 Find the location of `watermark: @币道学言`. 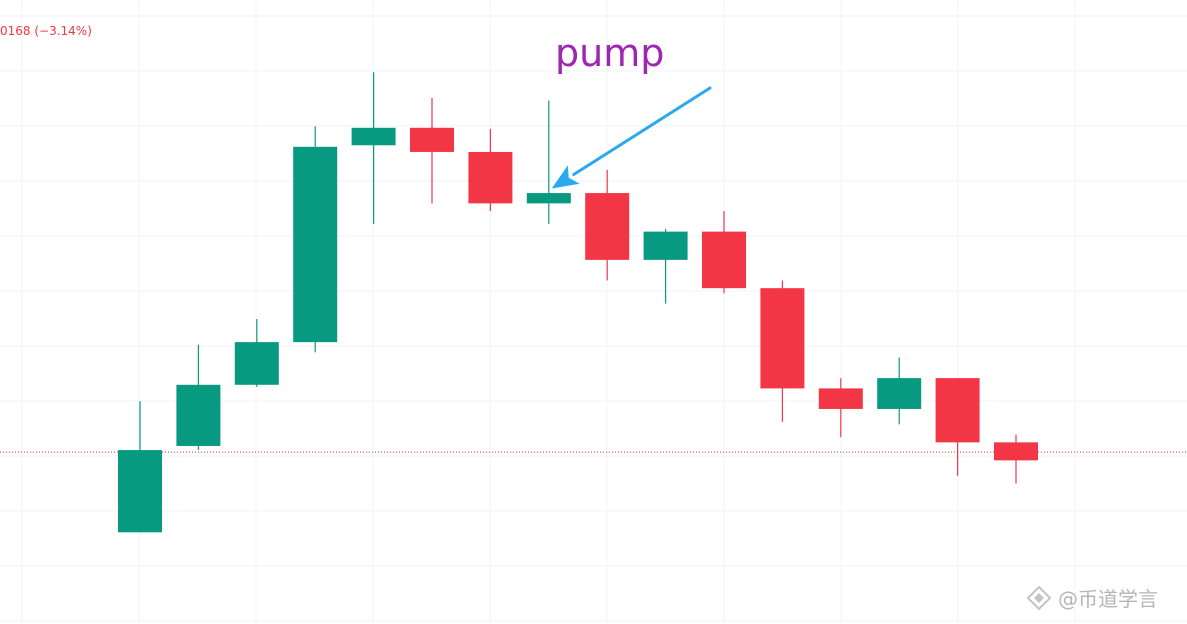

watermark: @币道学言 is located at coordinates (1092, 597).